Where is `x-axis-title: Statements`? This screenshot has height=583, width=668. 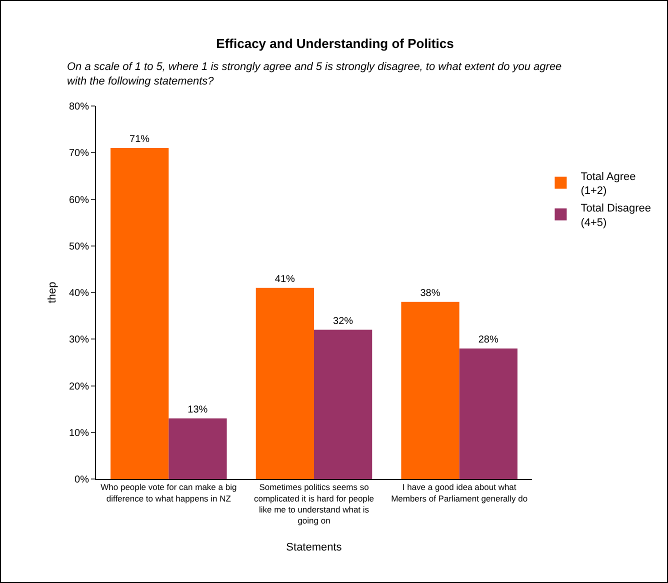 x-axis-title: Statements is located at coordinates (314, 548).